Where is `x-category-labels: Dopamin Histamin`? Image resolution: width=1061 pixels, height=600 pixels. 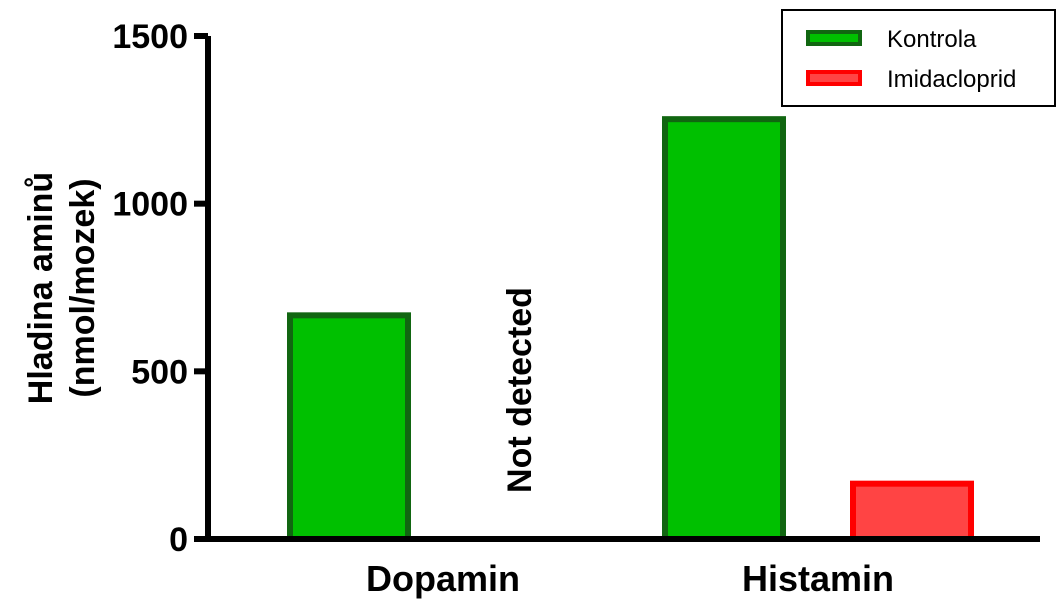
x-category-labels: Dopamin Histamin is located at coordinates (630, 578).